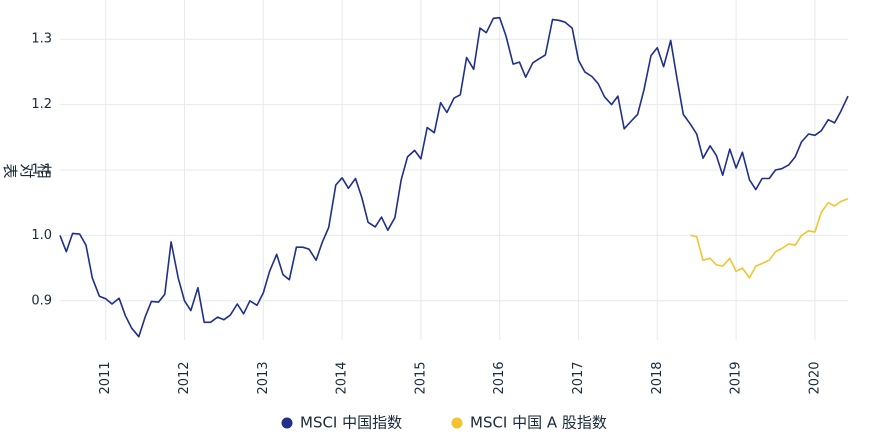  Describe the element at coordinates (184, 377) in the screenshot. I see `x-tick-label: 2012` at that location.